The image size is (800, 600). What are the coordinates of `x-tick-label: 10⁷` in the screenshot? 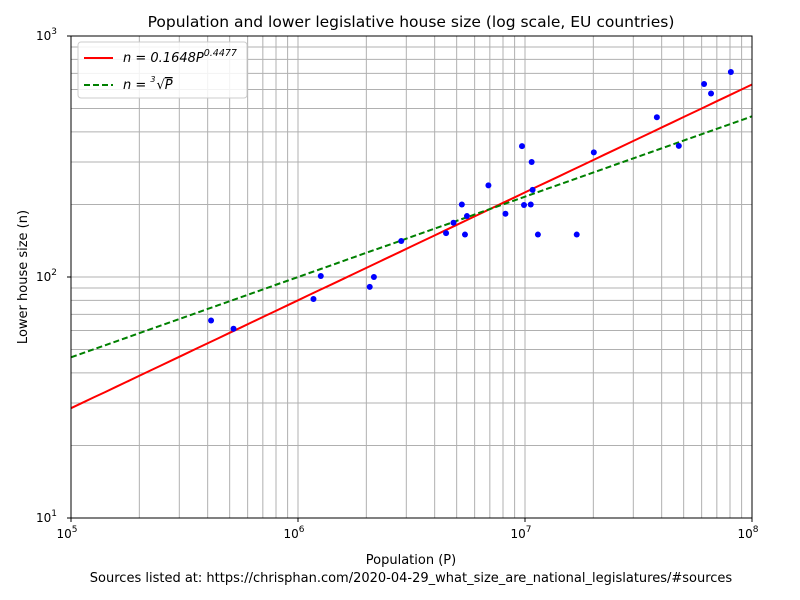 It's located at (520, 533).